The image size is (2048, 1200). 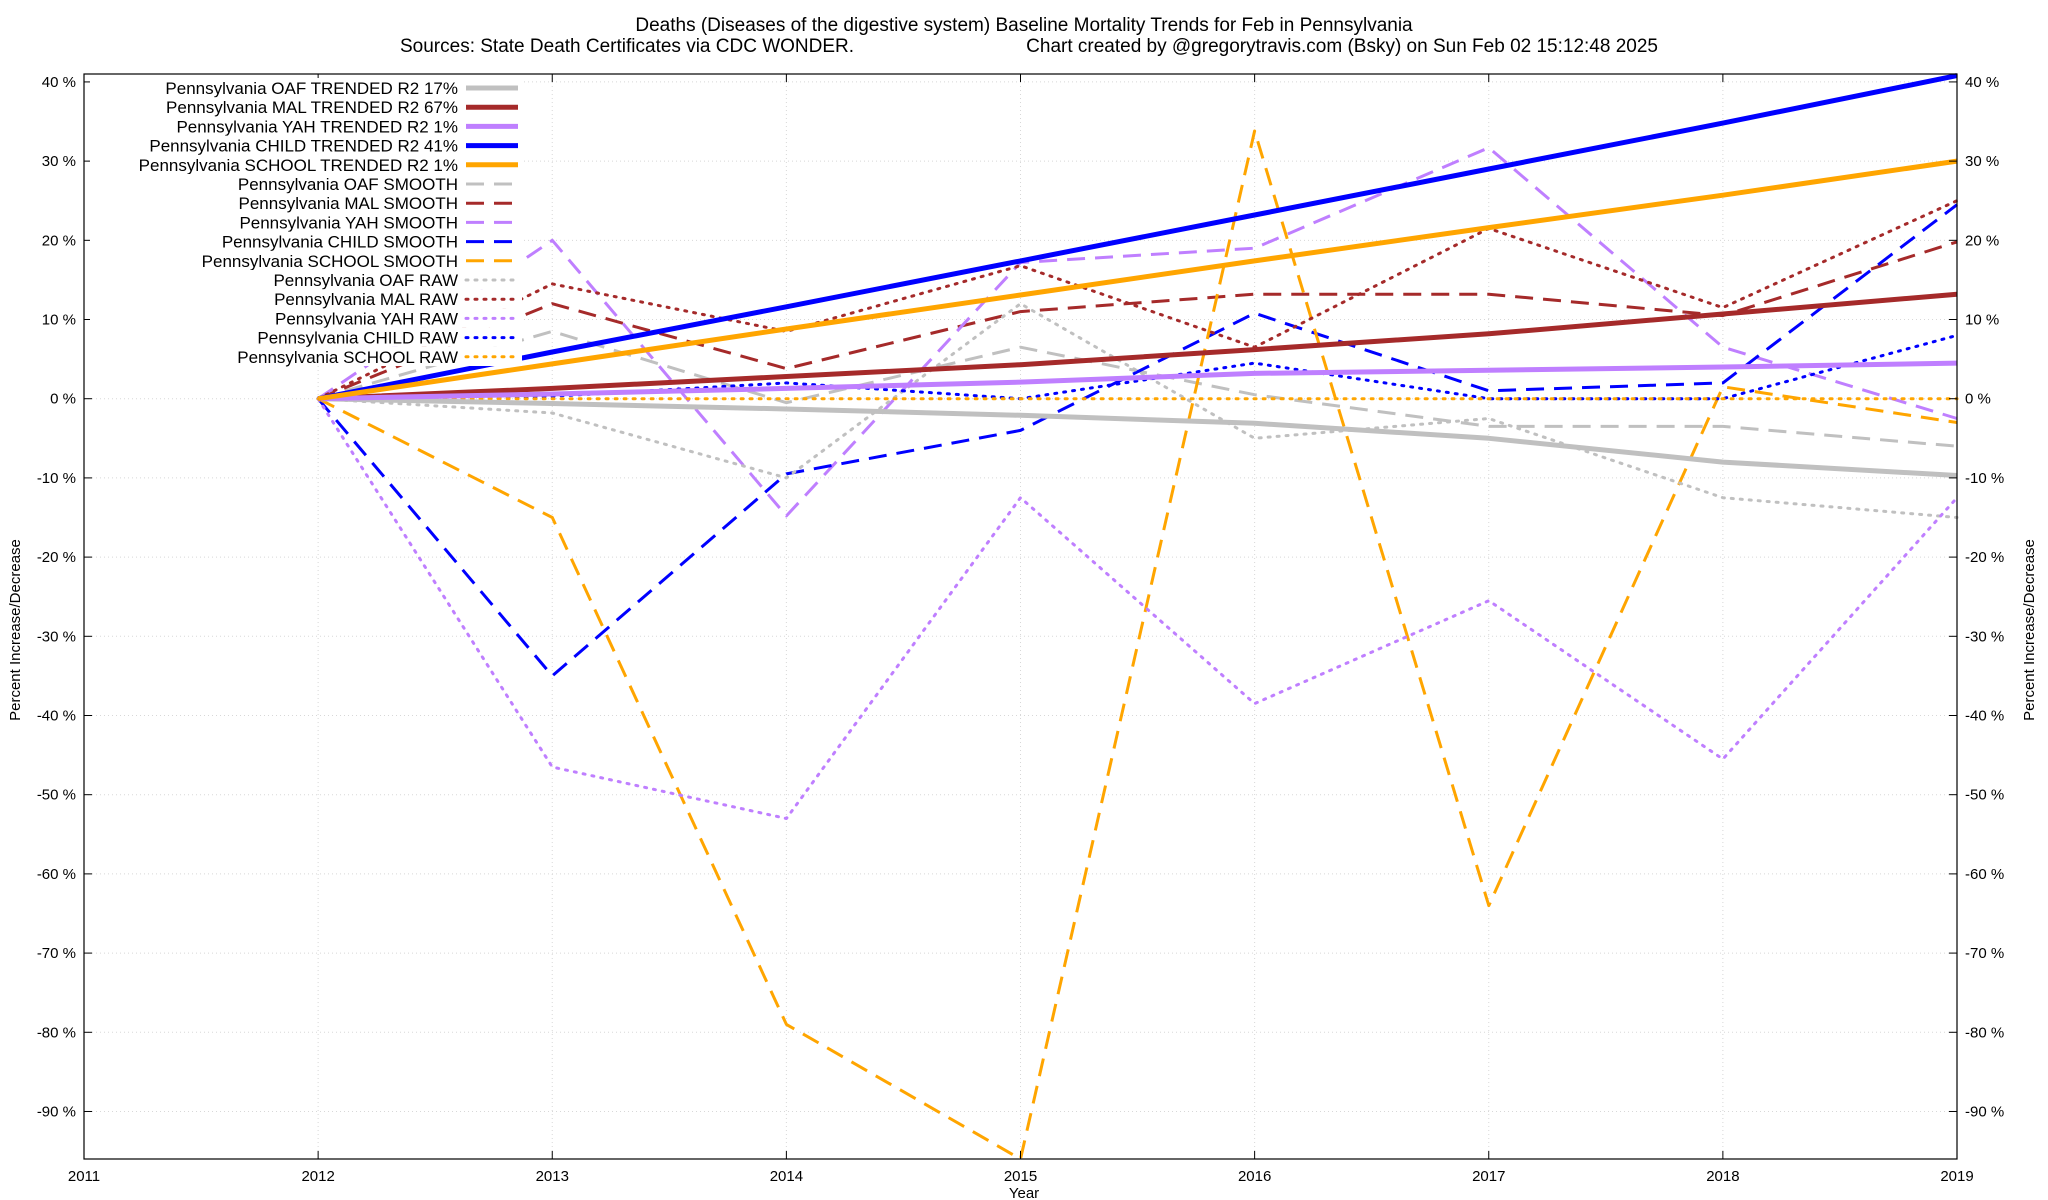 What do you see at coordinates (1984, 1032) in the screenshot?
I see `y-tick-label-right: -80 %` at bounding box center [1984, 1032].